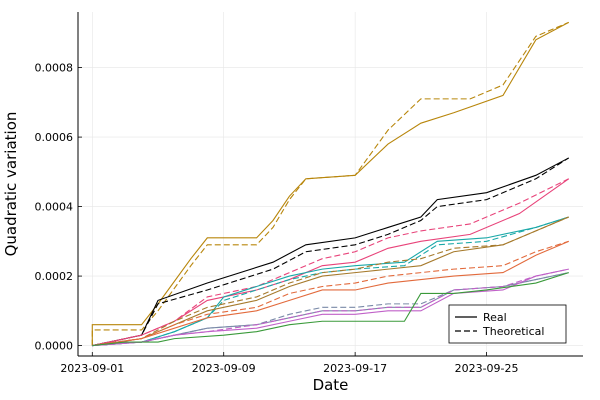  I want to click on legend-box, so click(507, 324).